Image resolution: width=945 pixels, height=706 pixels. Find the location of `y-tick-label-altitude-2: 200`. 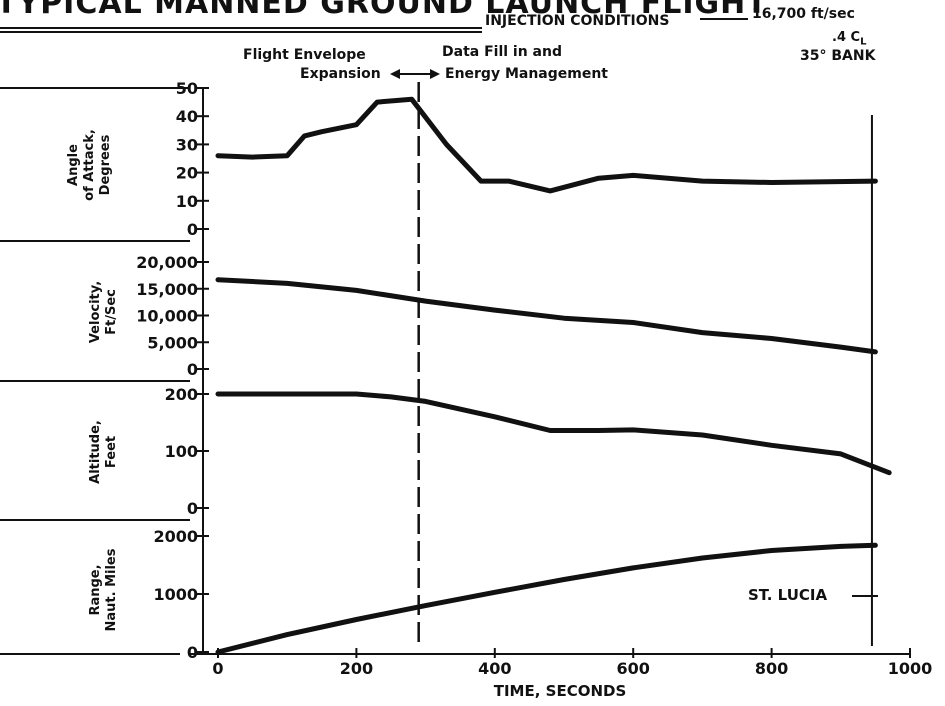

y-tick-label-altitude-2: 200 is located at coordinates (181, 394).